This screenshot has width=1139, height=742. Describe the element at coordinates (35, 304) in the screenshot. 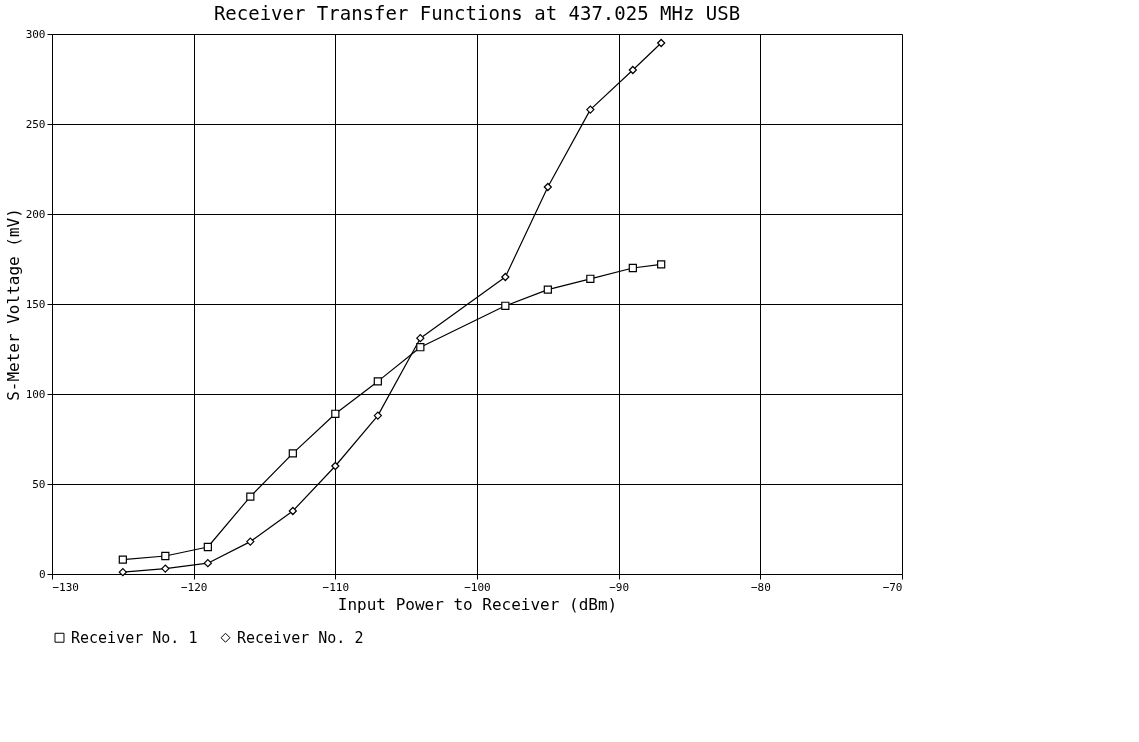

I see `y-tick-label: 150` at that location.